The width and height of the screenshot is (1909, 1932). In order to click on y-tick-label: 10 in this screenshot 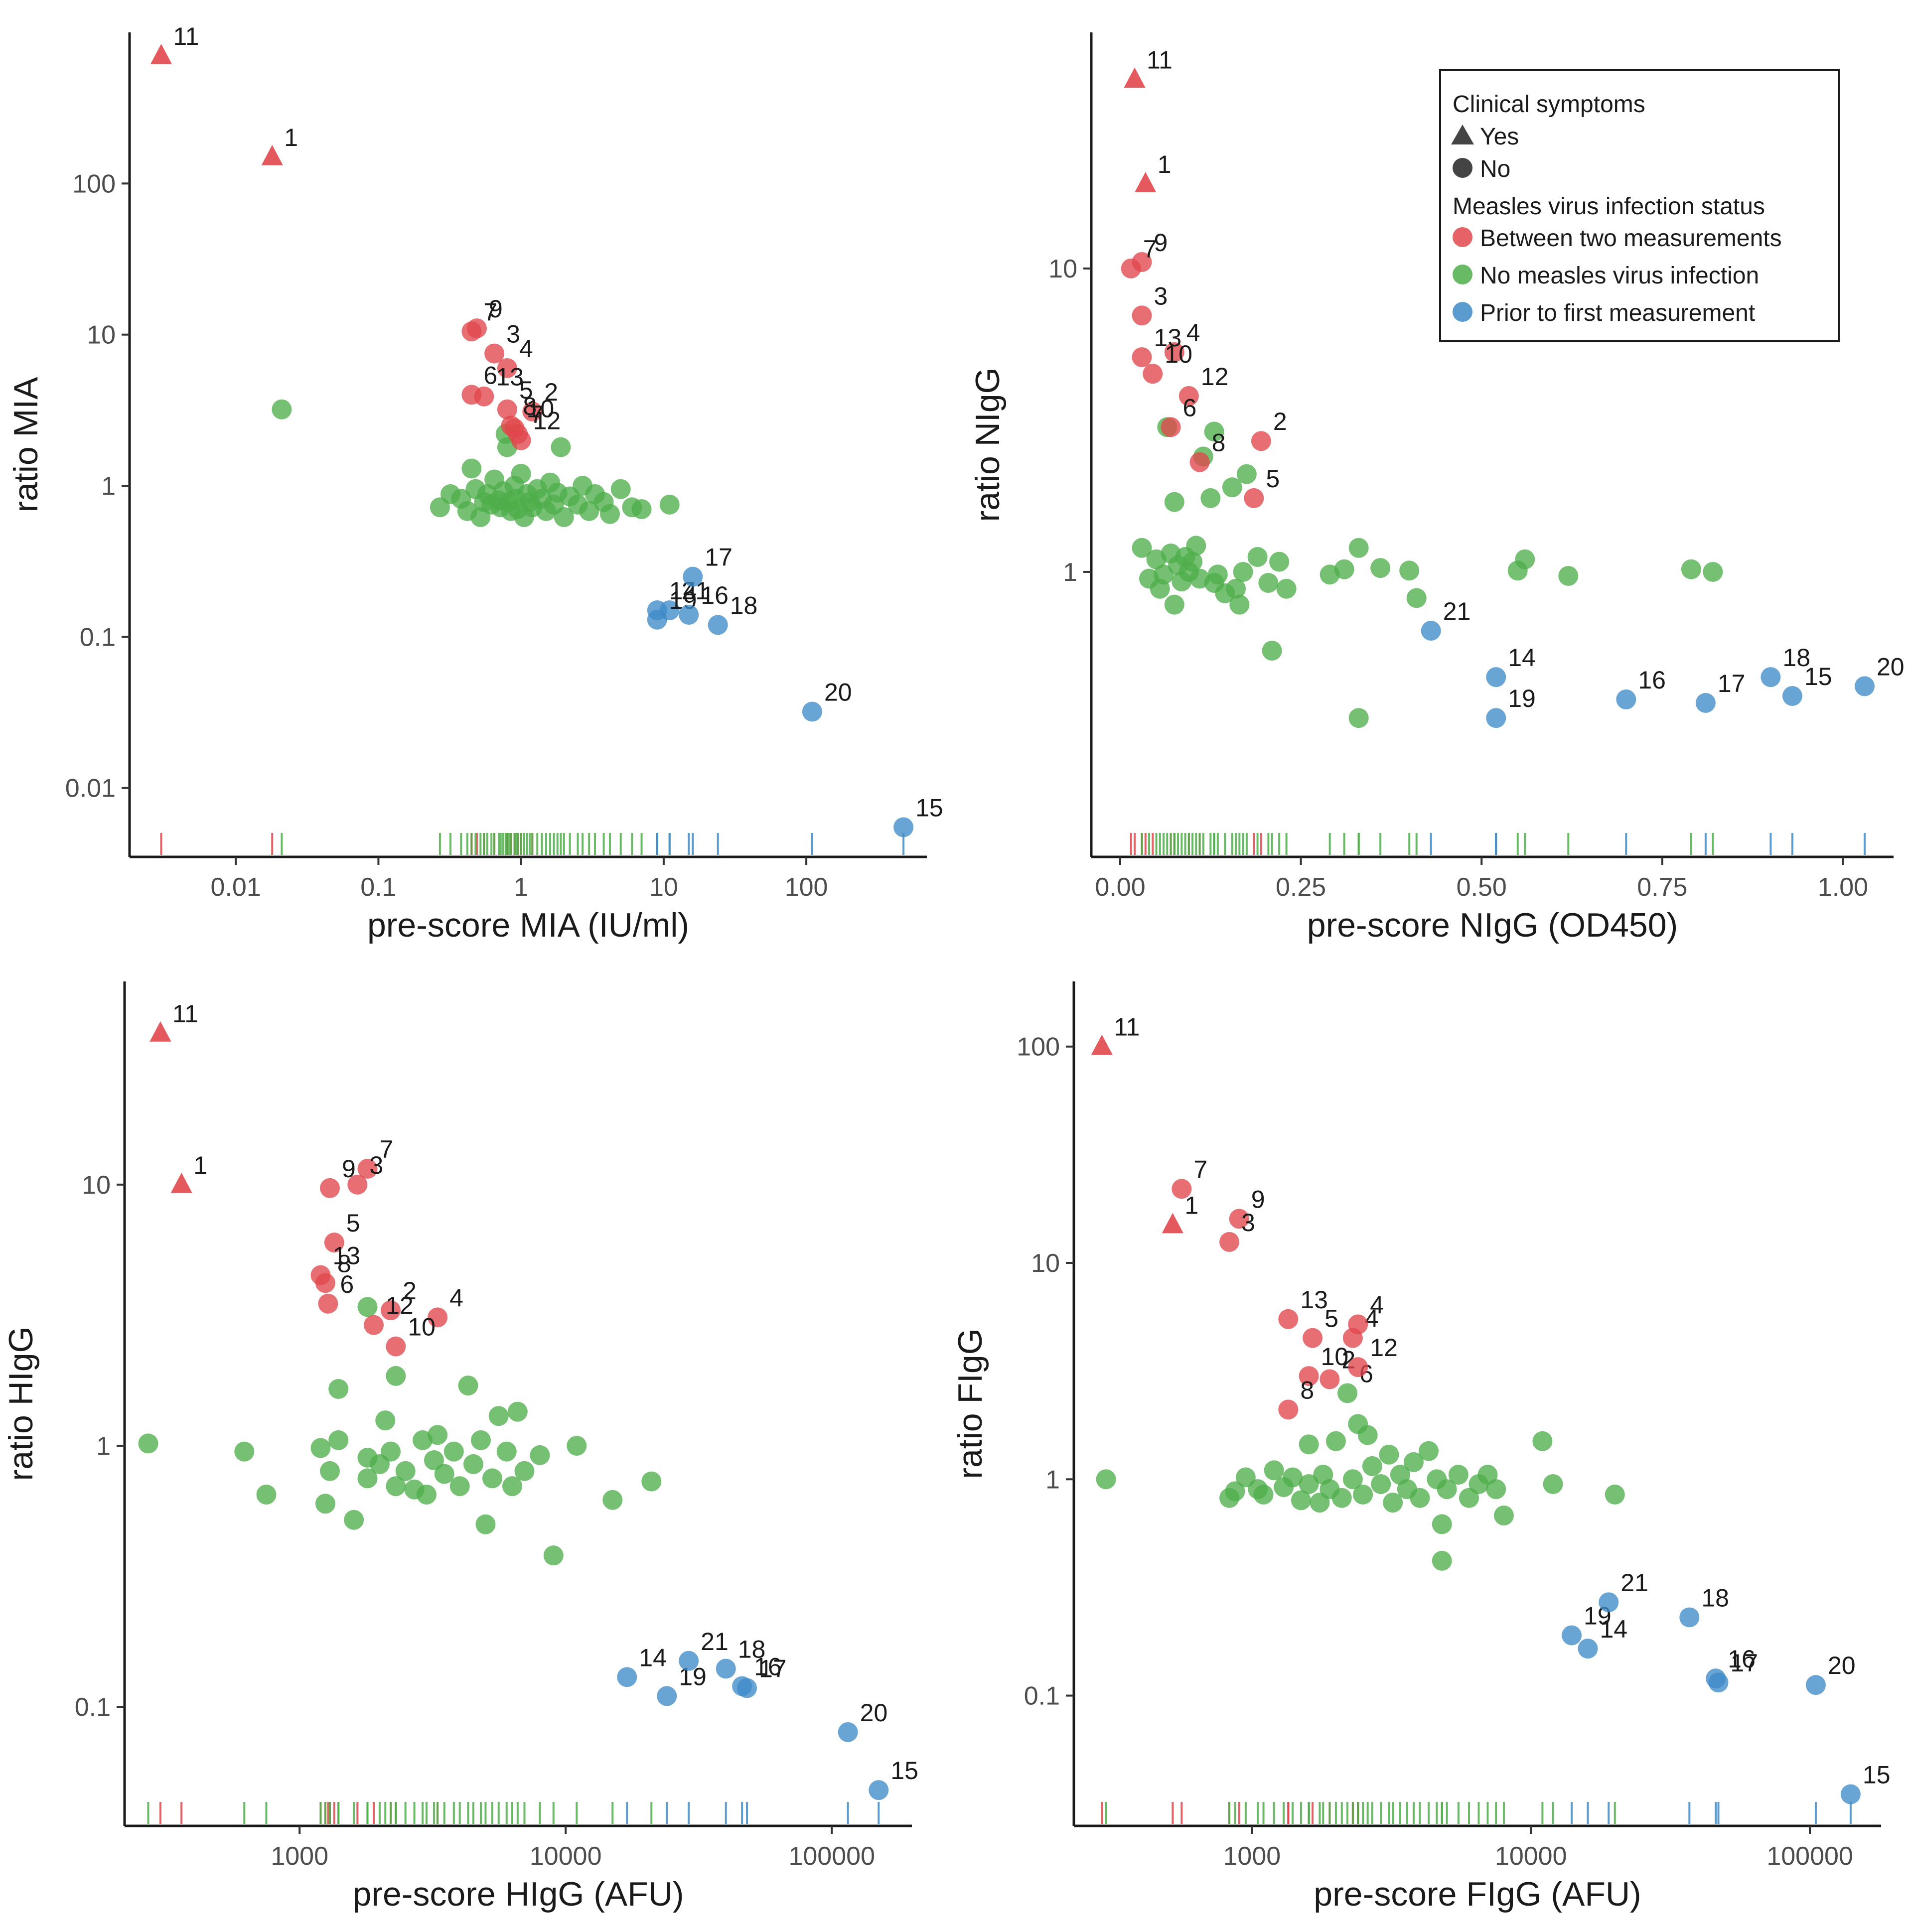, I will do `click(1062, 269)`.